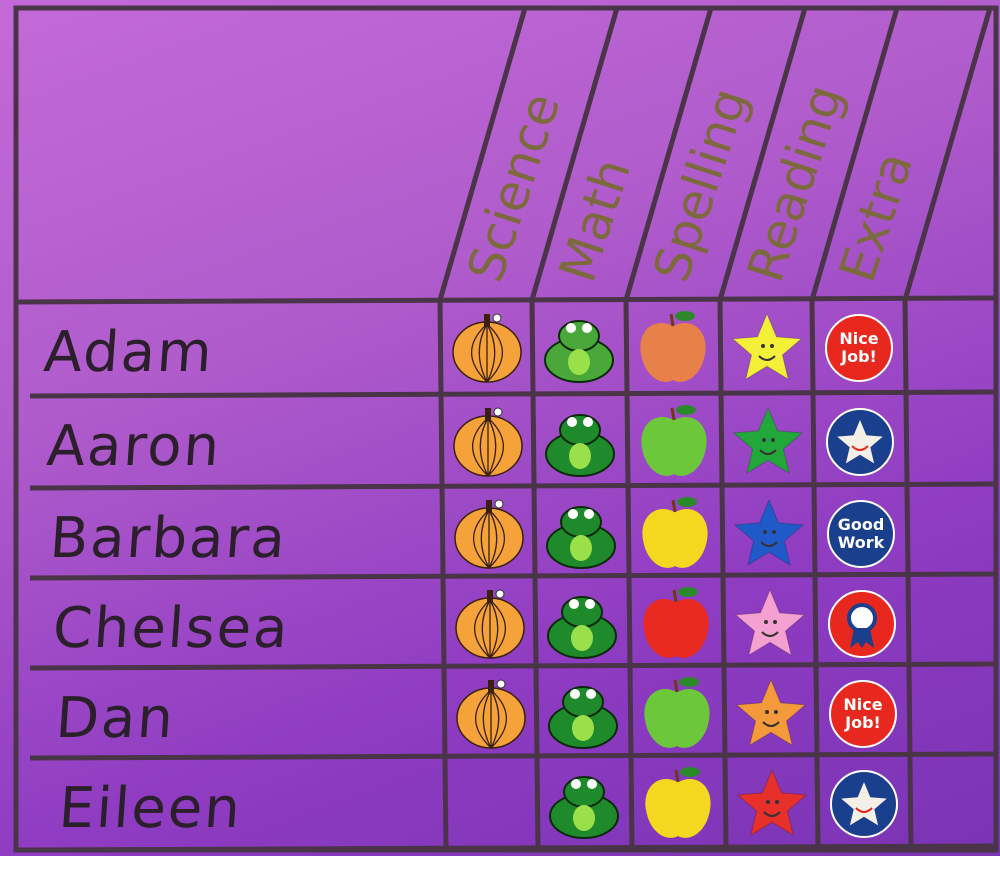  I want to click on student-name: Chelsea, so click(171, 628).